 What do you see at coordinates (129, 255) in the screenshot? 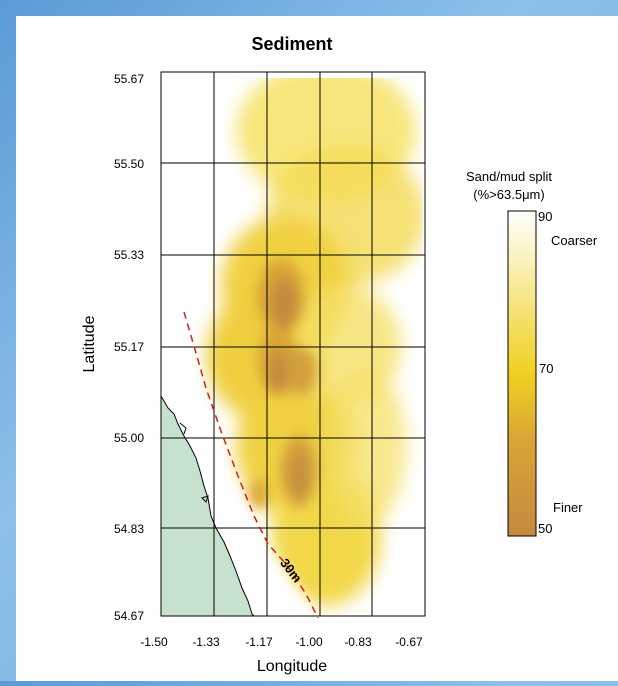
I see `y-tick-label: 55.33` at bounding box center [129, 255].